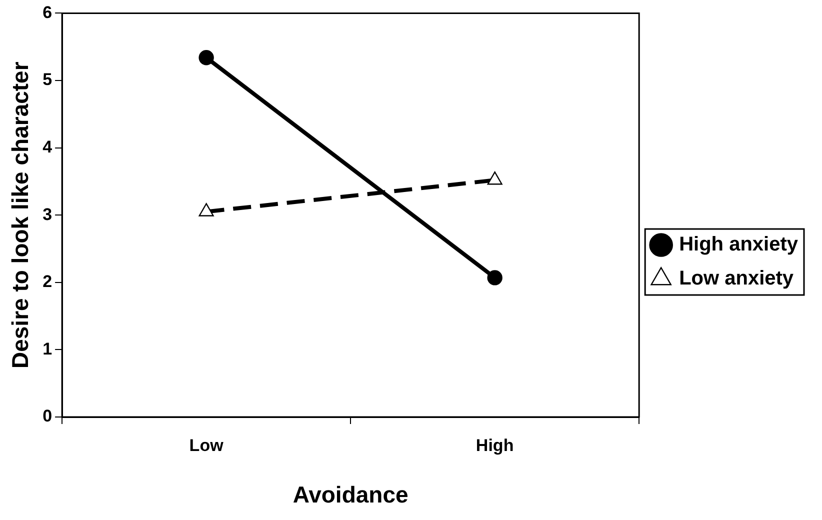  Describe the element at coordinates (495, 445) in the screenshot. I see `x-tick-label: High` at that location.